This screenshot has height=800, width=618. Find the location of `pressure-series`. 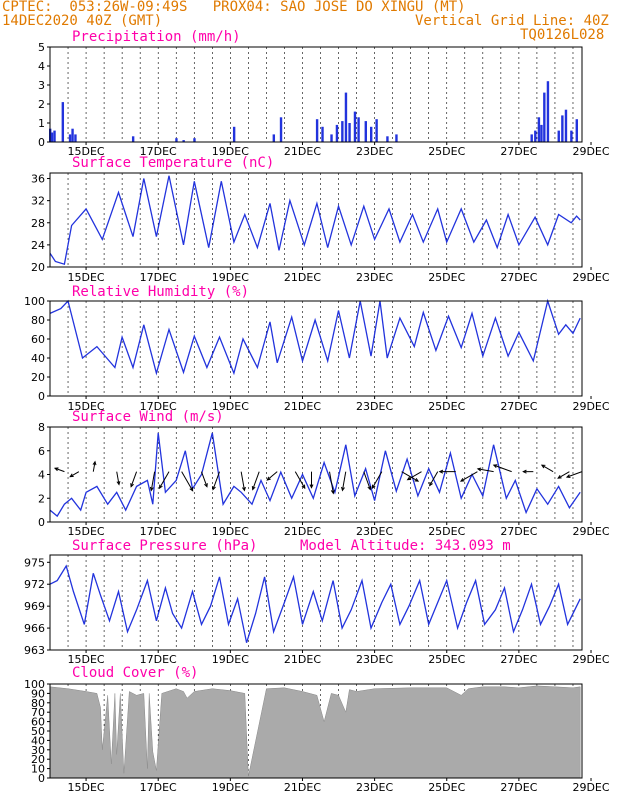

pressure-series is located at coordinates (315, 603).